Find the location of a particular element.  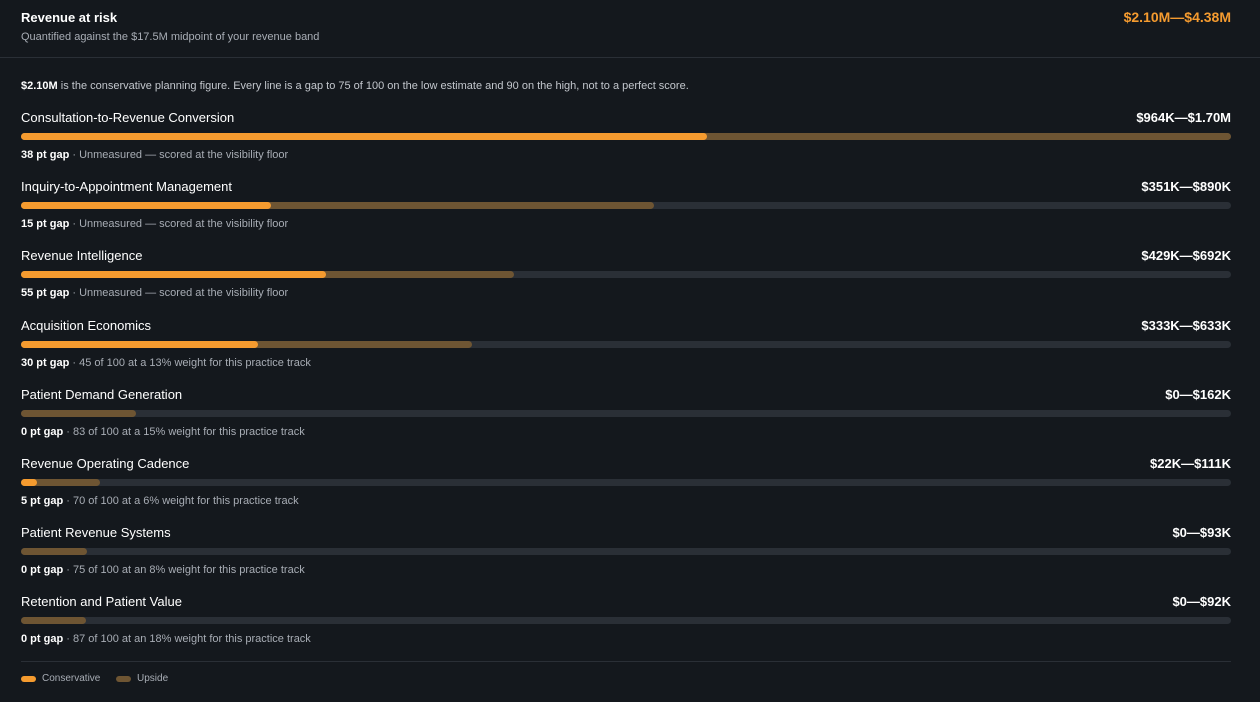

row-name: Retention and Patient Value is located at coordinates (101, 602).